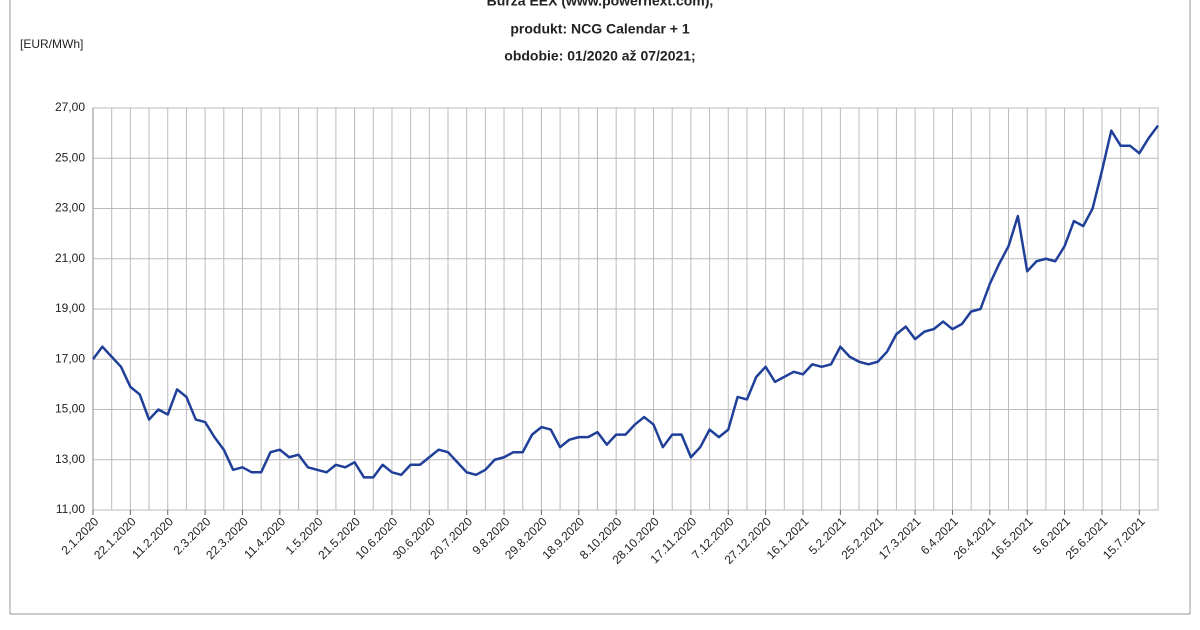 This screenshot has width=1200, height=630. What do you see at coordinates (70, 308) in the screenshot?
I see `y-tick-label: 19,00` at bounding box center [70, 308].